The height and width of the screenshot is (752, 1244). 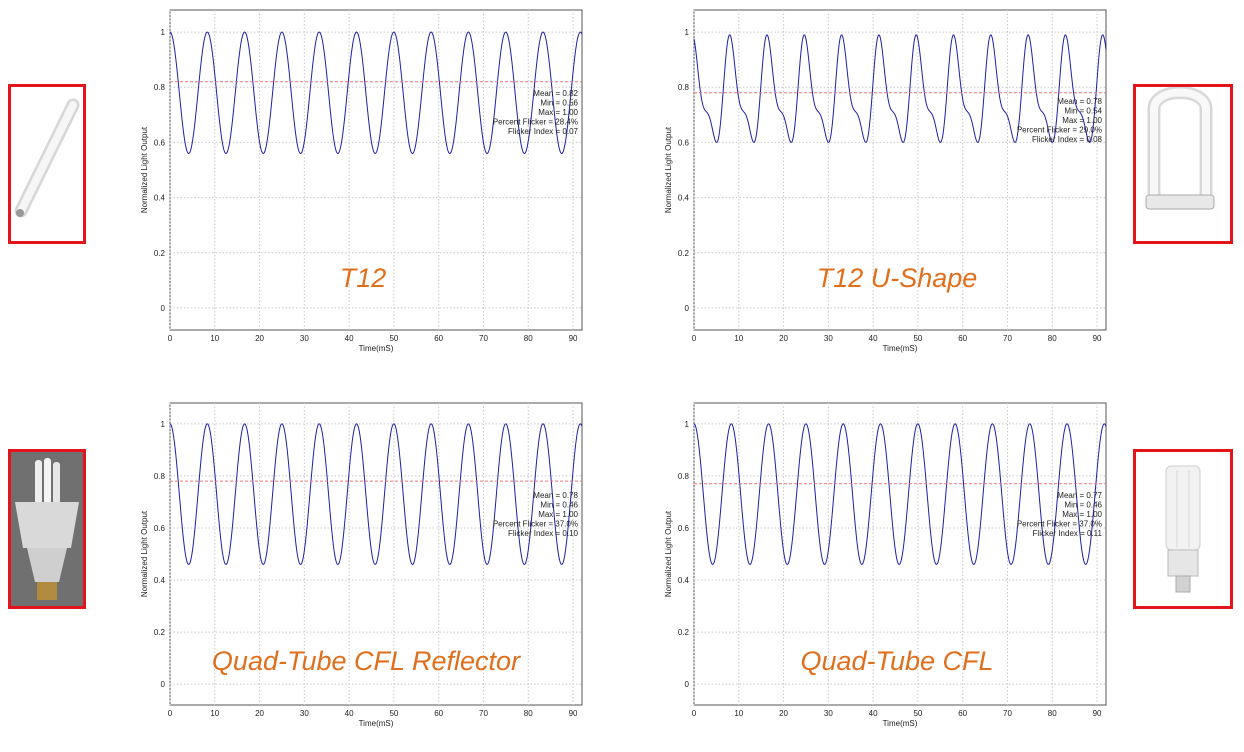 What do you see at coordinates (1079, 495) in the screenshot?
I see `stats-line: Mean = 0.77` at bounding box center [1079, 495].